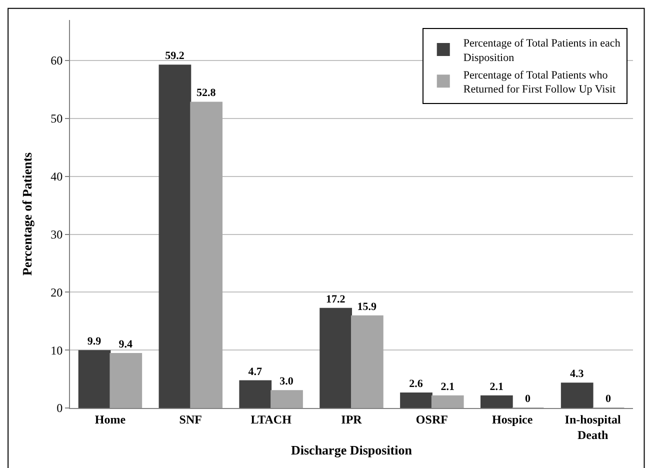 The height and width of the screenshot is (468, 653). Describe the element at coordinates (593, 427) in the screenshot. I see `x-tick-label: In-hospital Death` at that location.